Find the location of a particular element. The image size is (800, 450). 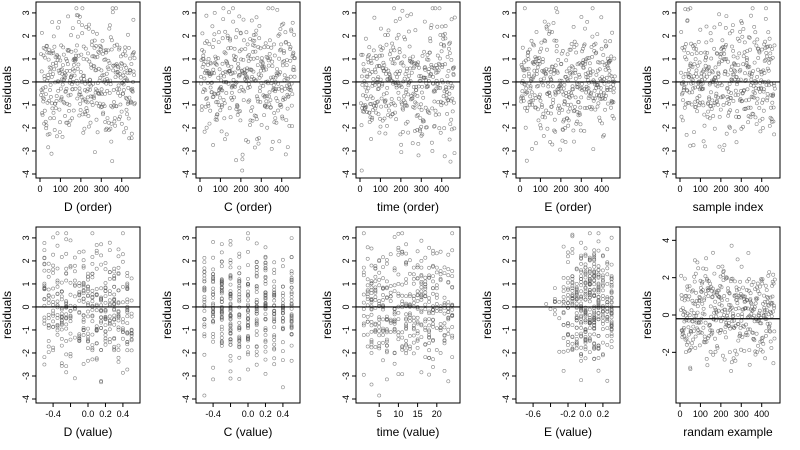

y-tick-label: -4 is located at coordinates (26, 399).